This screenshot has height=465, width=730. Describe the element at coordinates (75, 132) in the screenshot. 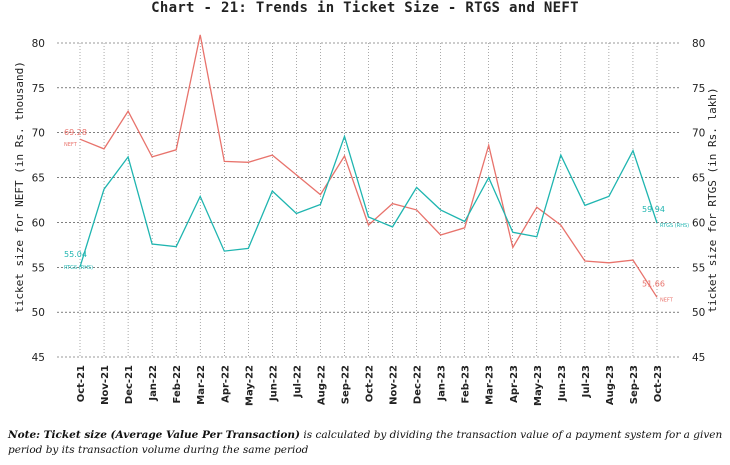

I see `neft-start-value: 69.28` at that location.